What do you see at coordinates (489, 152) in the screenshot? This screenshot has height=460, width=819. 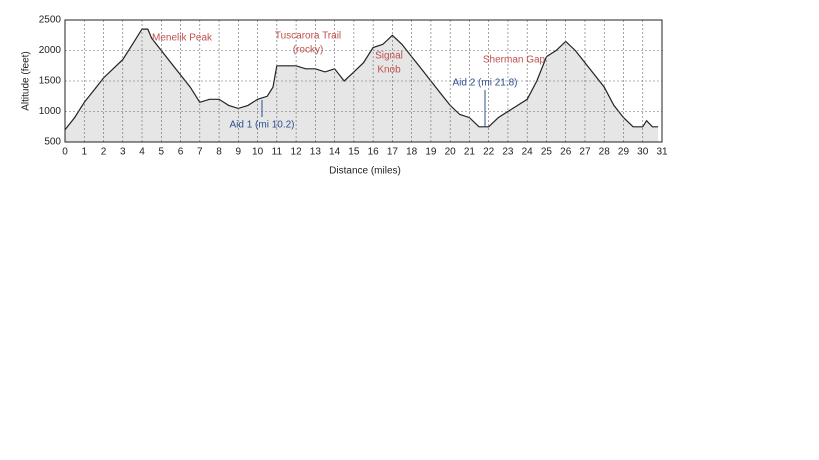 I see `x-tick-label: 22` at bounding box center [489, 152].